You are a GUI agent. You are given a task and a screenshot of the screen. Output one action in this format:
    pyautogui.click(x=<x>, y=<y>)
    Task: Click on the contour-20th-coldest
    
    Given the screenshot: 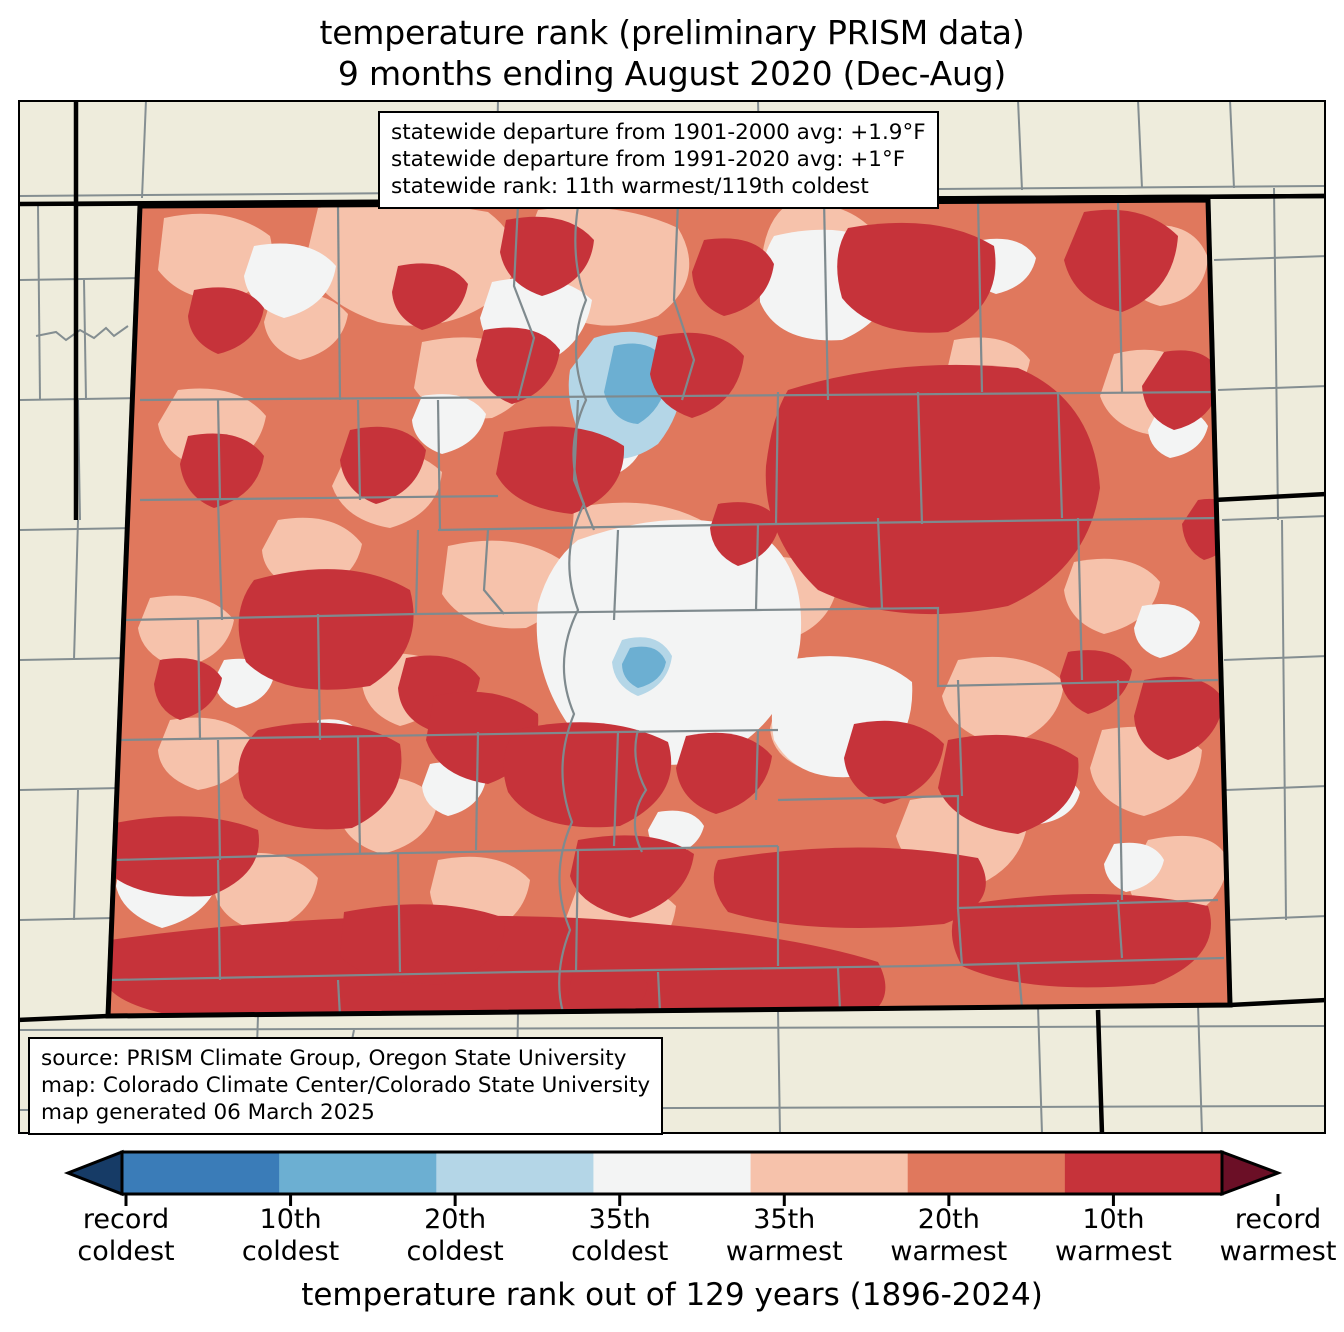 What is the action you would take?
    pyautogui.click(x=636, y=383)
    